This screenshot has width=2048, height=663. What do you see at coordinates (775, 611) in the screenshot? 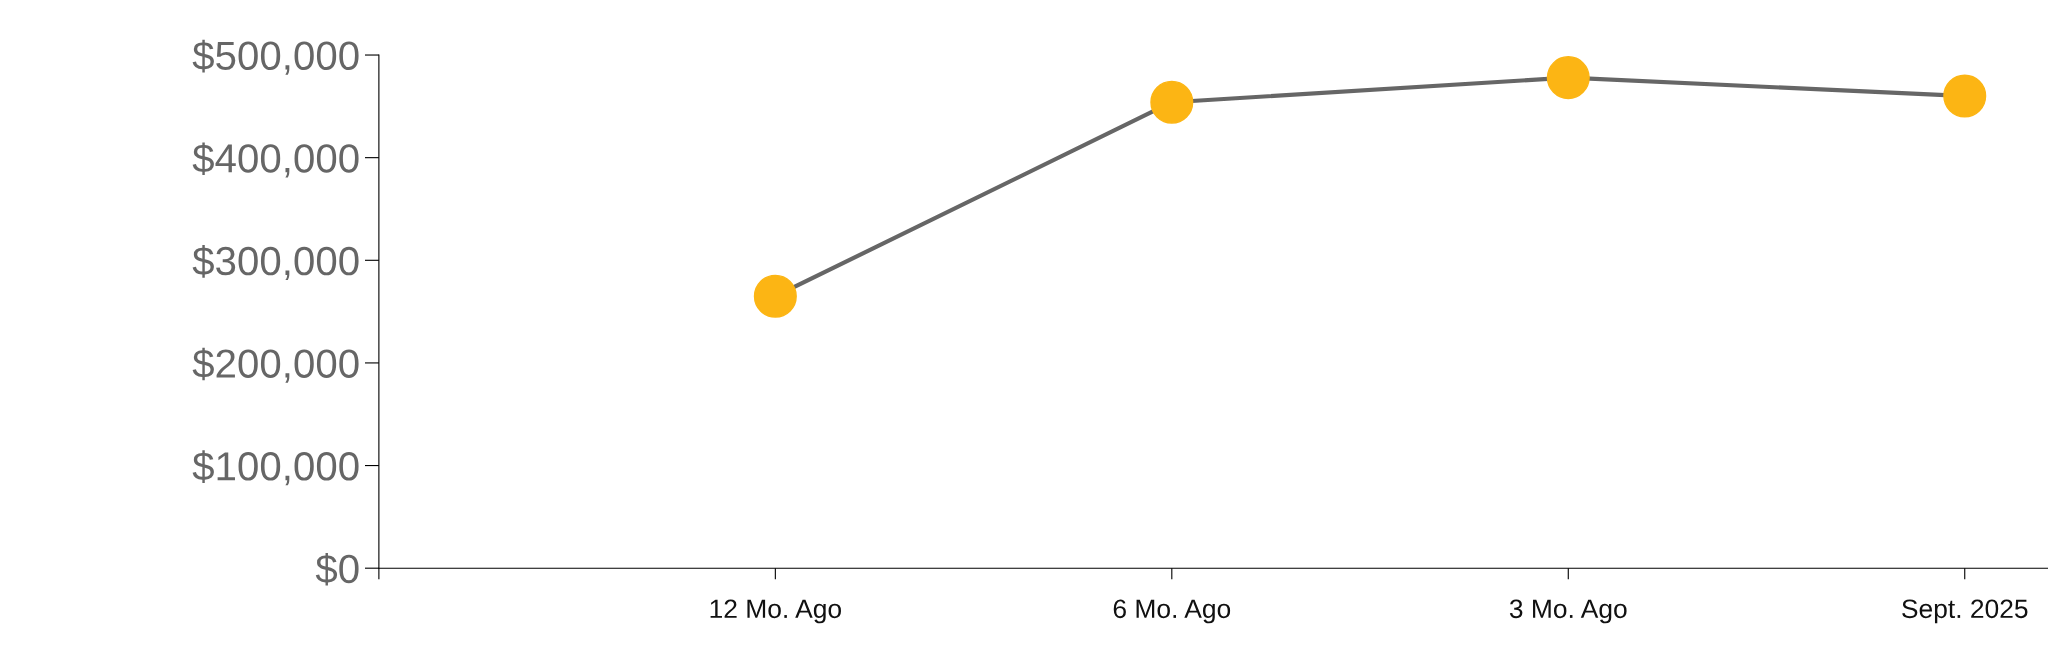
I see `x-tick-label: 12 Mo. Ago` at bounding box center [775, 611].